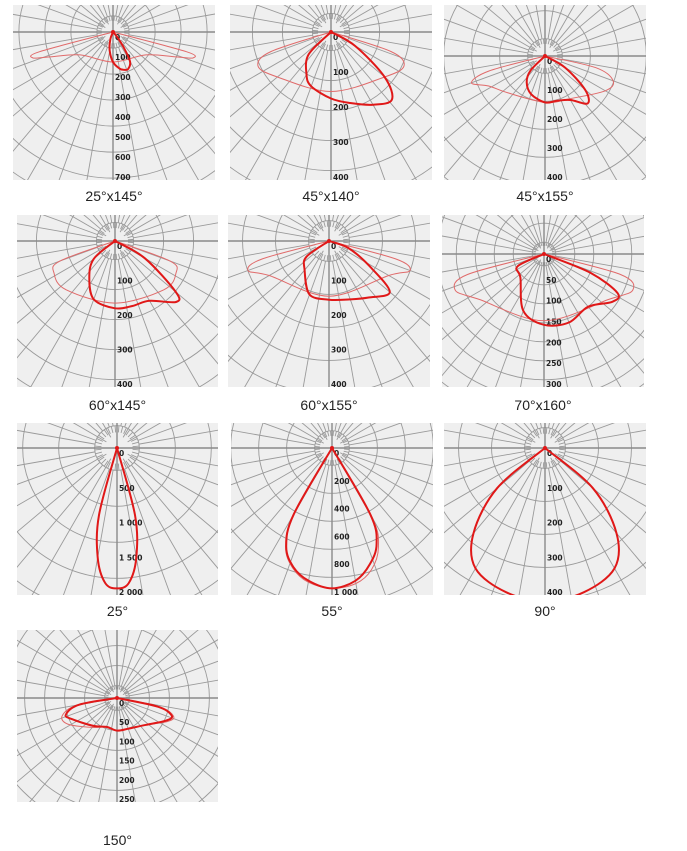  I want to click on polar-plot-panel: 0 100 200 300 400 500 600 700, so click(114, 92).